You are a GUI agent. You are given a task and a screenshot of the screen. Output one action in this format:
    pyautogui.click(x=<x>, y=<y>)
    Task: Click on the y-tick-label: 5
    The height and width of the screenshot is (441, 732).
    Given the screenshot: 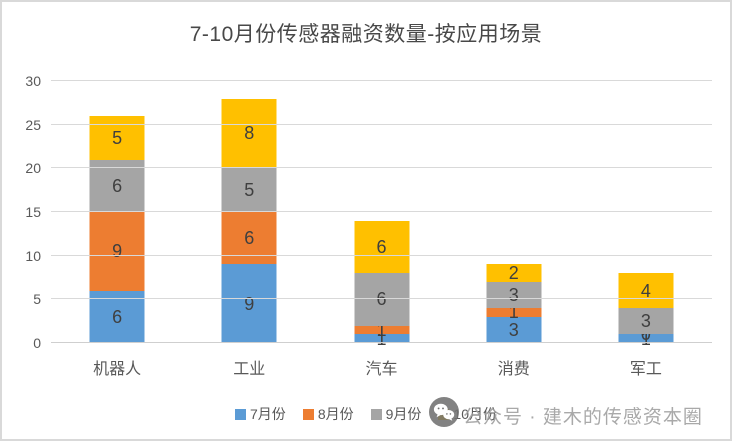 What is the action you would take?
    pyautogui.click(x=37, y=299)
    